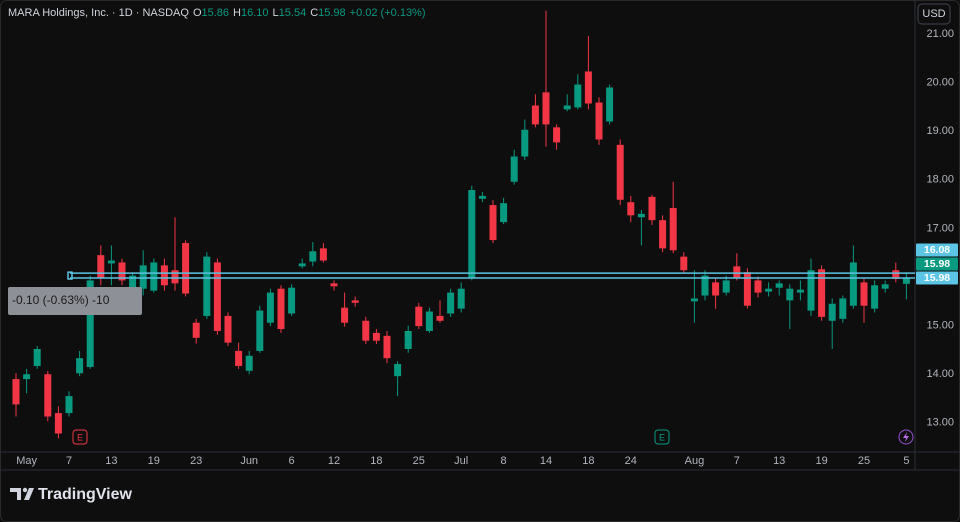  I want to click on dividend-marker, so click(906, 437).